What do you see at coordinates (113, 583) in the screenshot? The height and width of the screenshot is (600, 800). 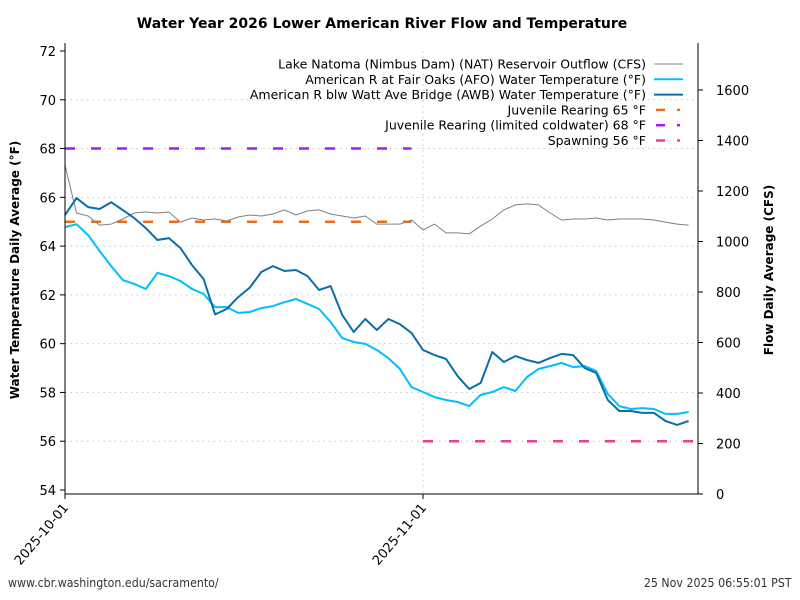 I see `source-url: www.cbr.washington.edu/sacramento/` at bounding box center [113, 583].